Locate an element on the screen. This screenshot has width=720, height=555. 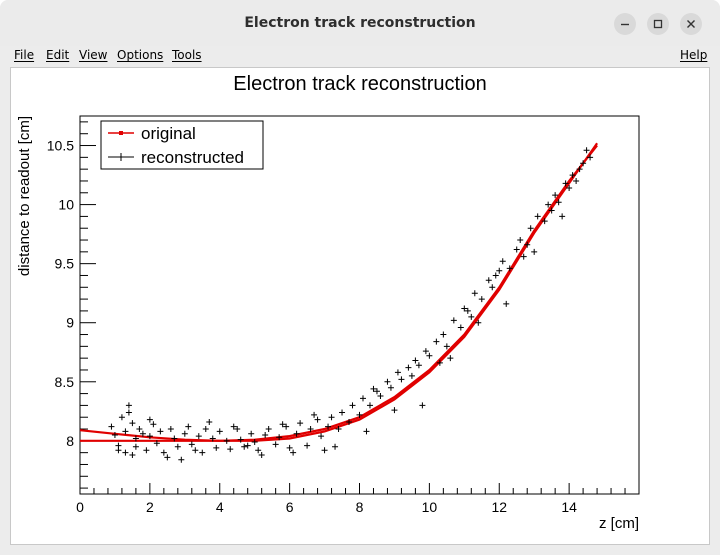
close-icon is located at coordinates (691, 24).